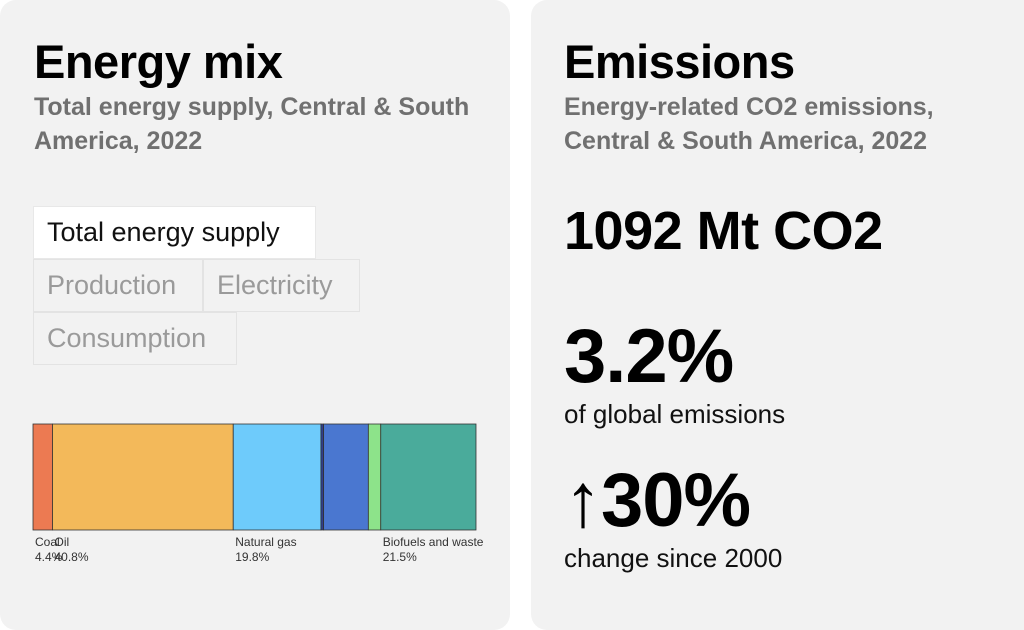 This screenshot has width=1024, height=630. What do you see at coordinates (277, 477) in the screenshot?
I see `bar-segment-natural-gas` at bounding box center [277, 477].